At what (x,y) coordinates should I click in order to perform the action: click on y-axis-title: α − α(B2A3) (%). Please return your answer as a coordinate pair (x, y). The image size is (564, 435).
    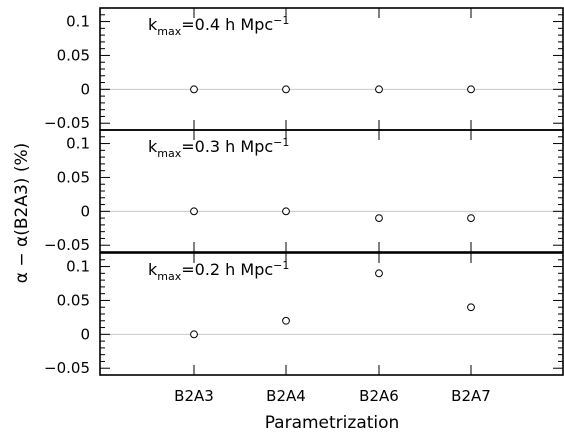
    Looking at the image, I should click on (22, 213).